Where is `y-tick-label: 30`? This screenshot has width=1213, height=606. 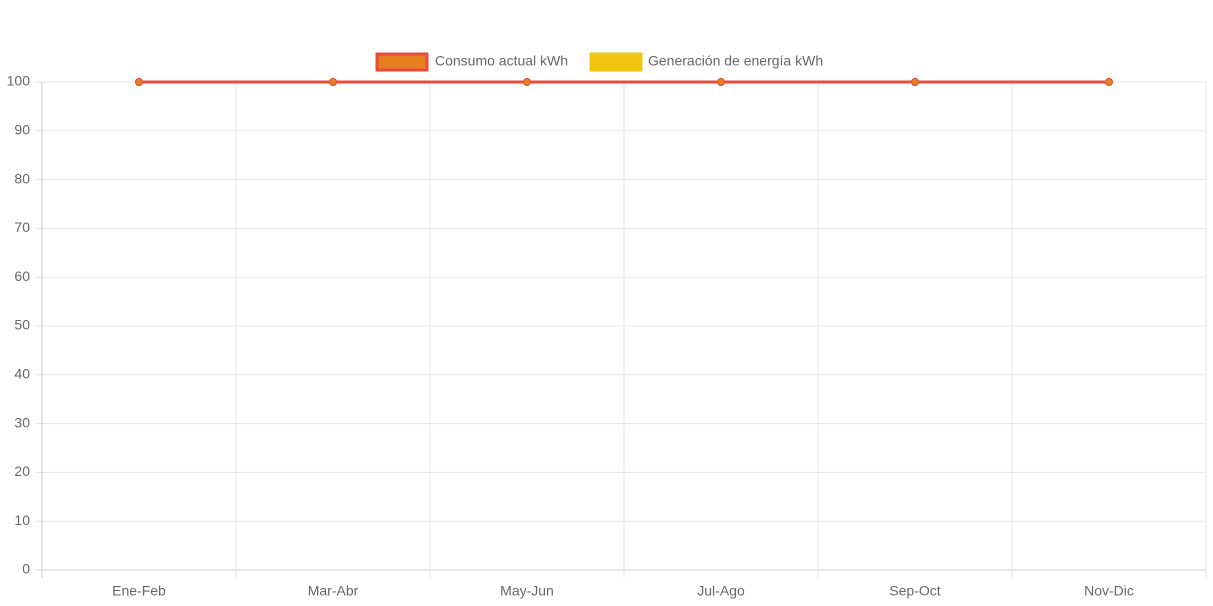
y-tick-label: 30 is located at coordinates (22, 422).